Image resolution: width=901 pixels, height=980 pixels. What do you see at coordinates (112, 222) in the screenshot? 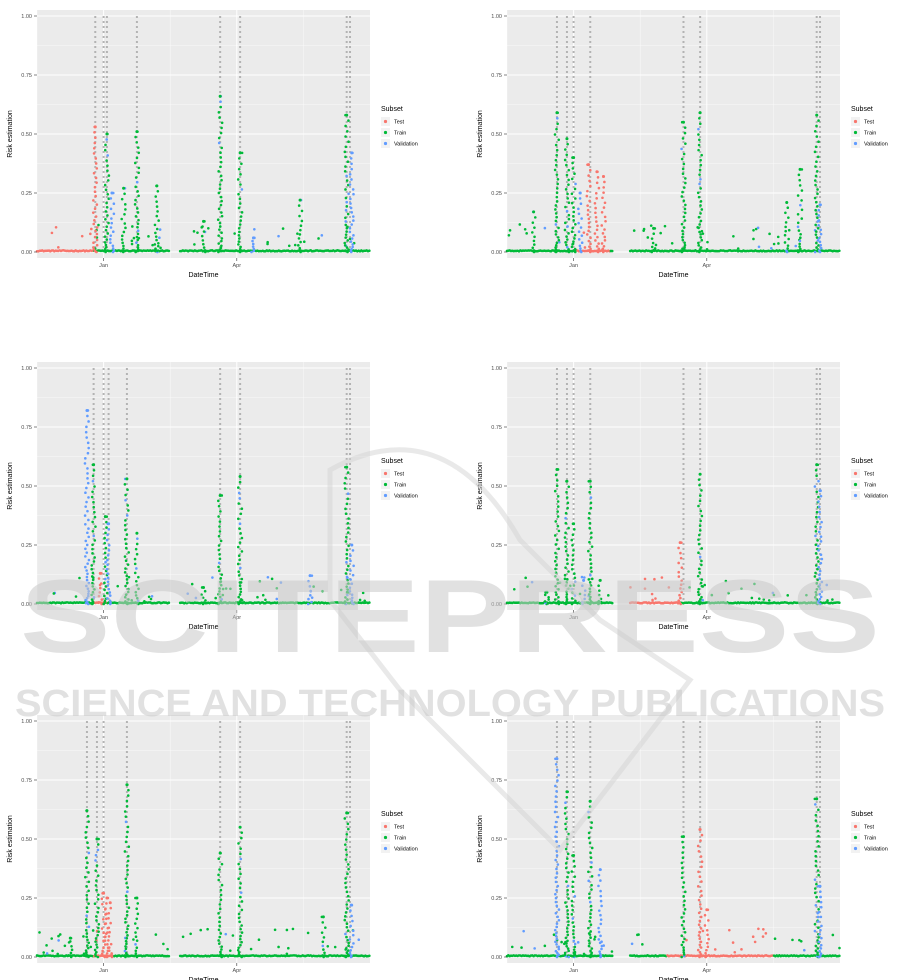
I see `spike-validation` at bounding box center [112, 222].